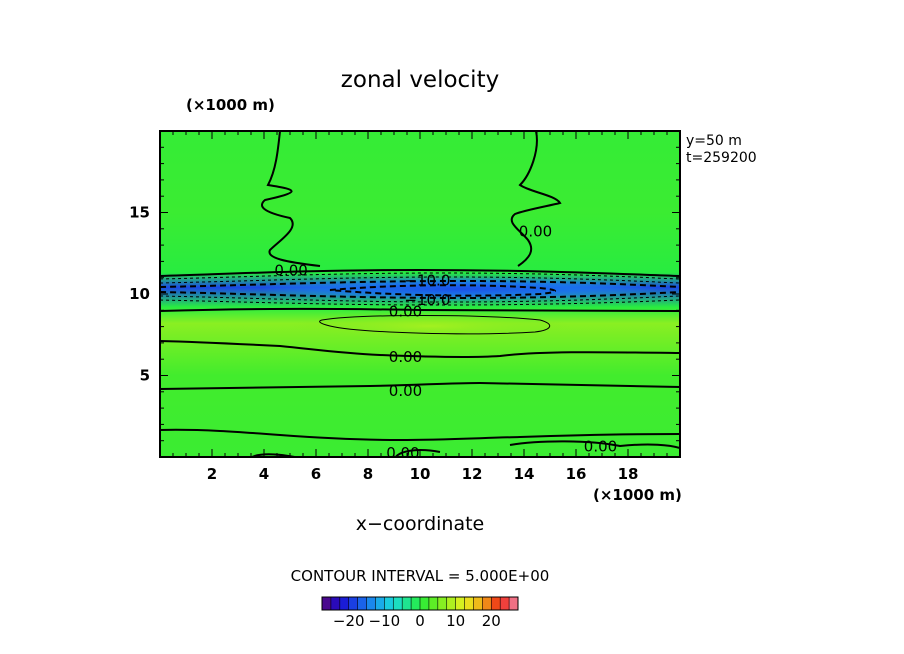 The width and height of the screenshot is (904, 654). Describe the element at coordinates (420, 435) in the screenshot. I see `contour-zero-near-bottom` at that location.